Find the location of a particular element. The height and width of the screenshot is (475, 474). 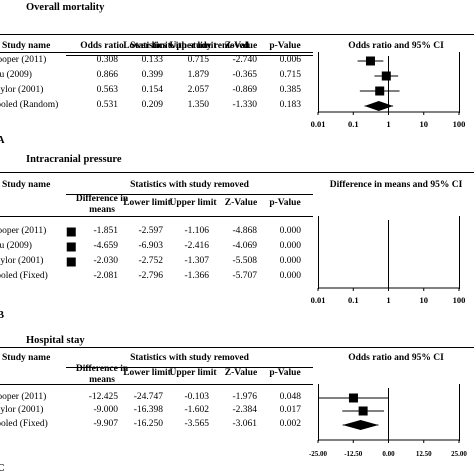

value-cell: -1.106 is located at coordinates (196, 231).